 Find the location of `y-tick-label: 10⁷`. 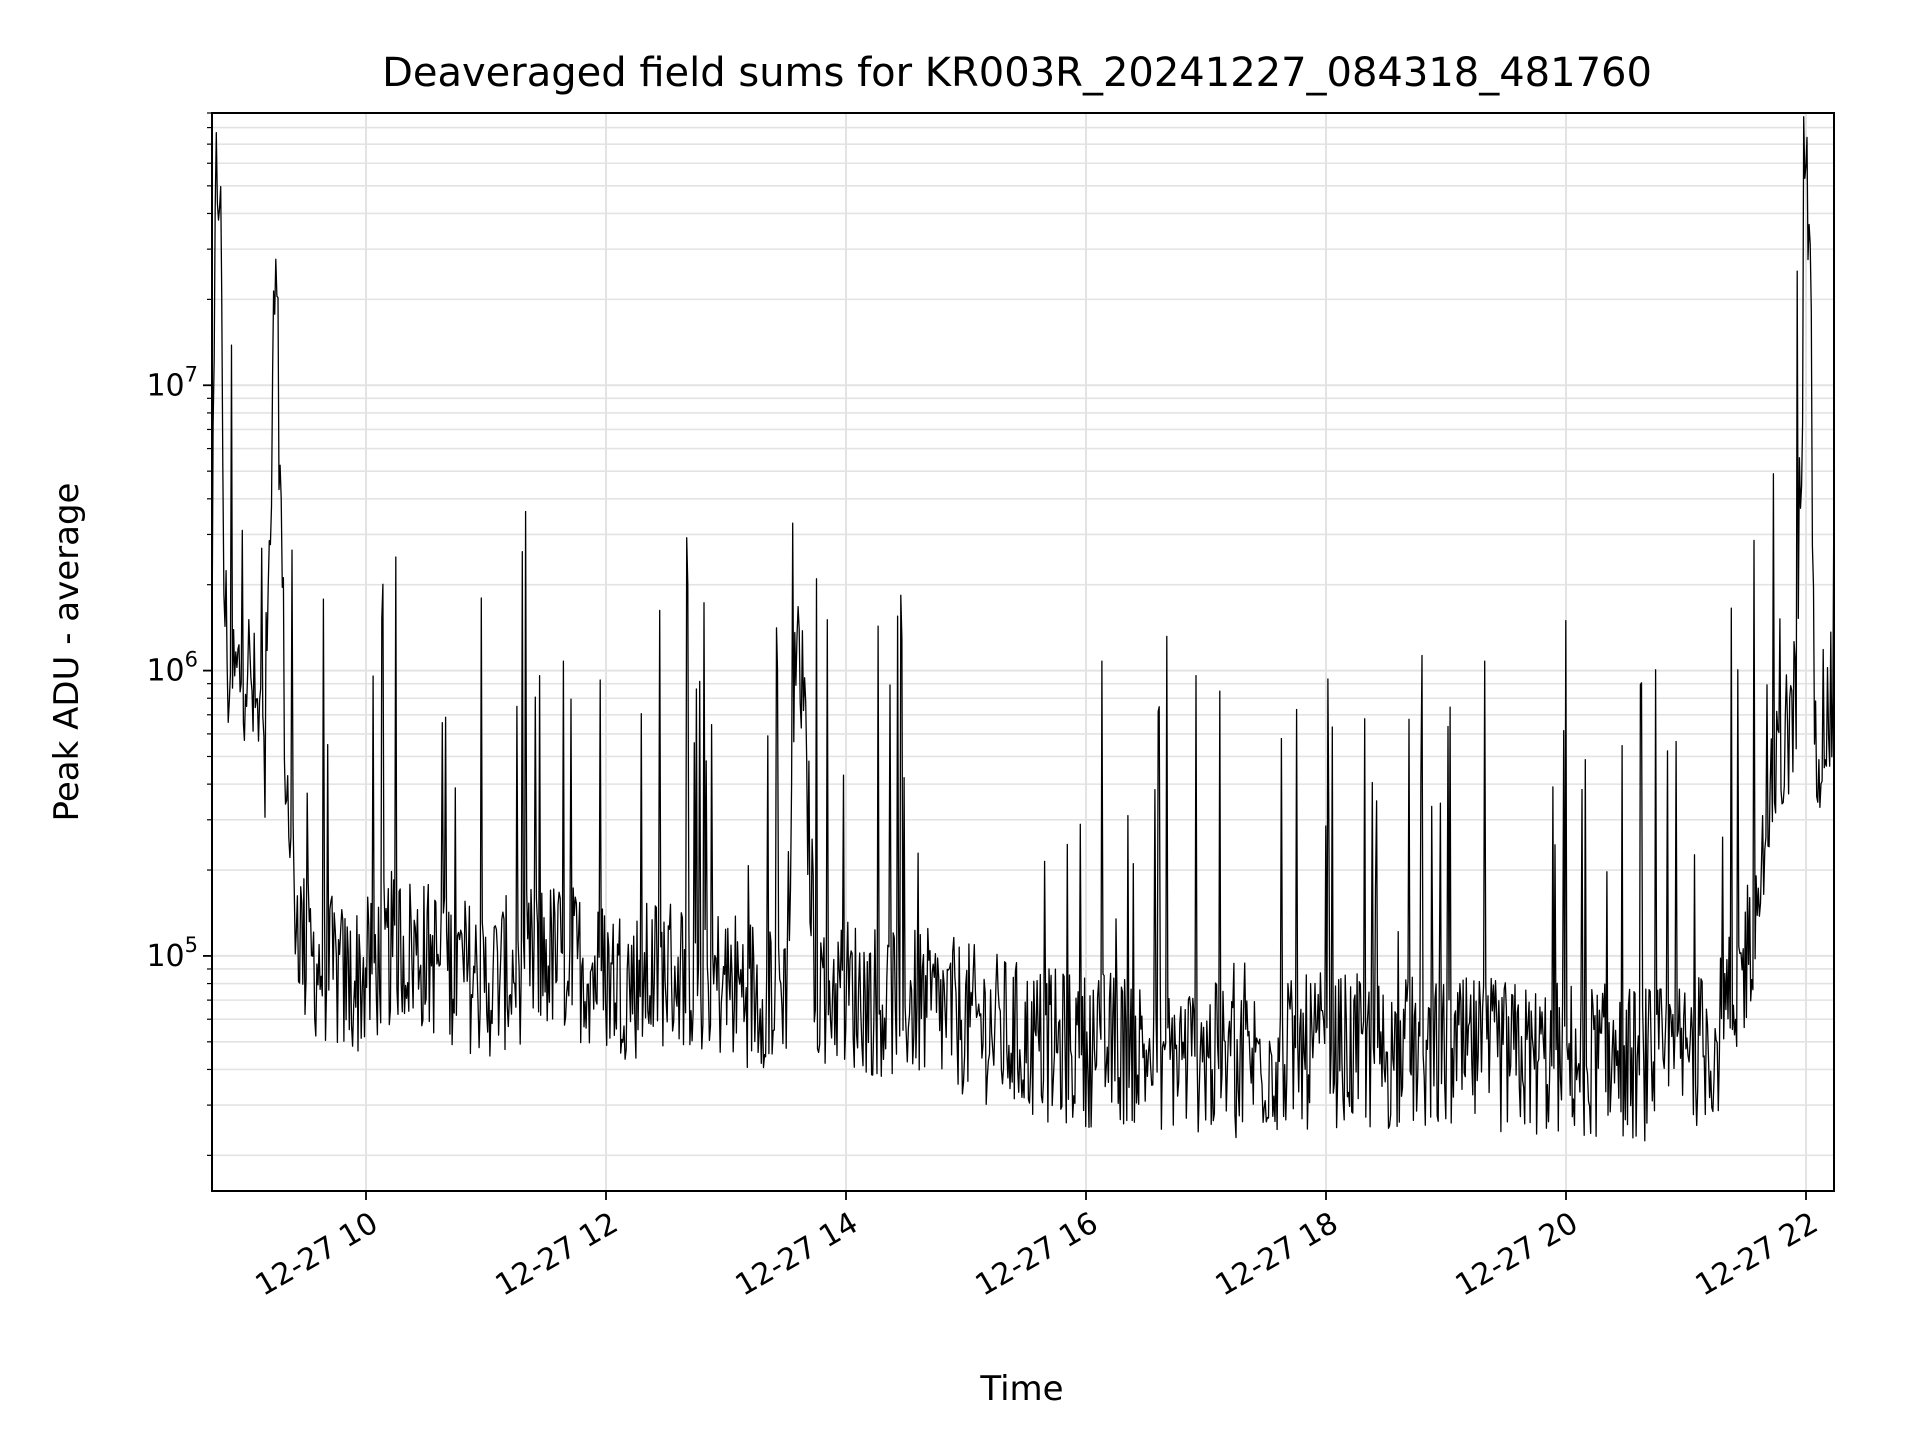

y-tick-label: 10⁷ is located at coordinates (172, 382).